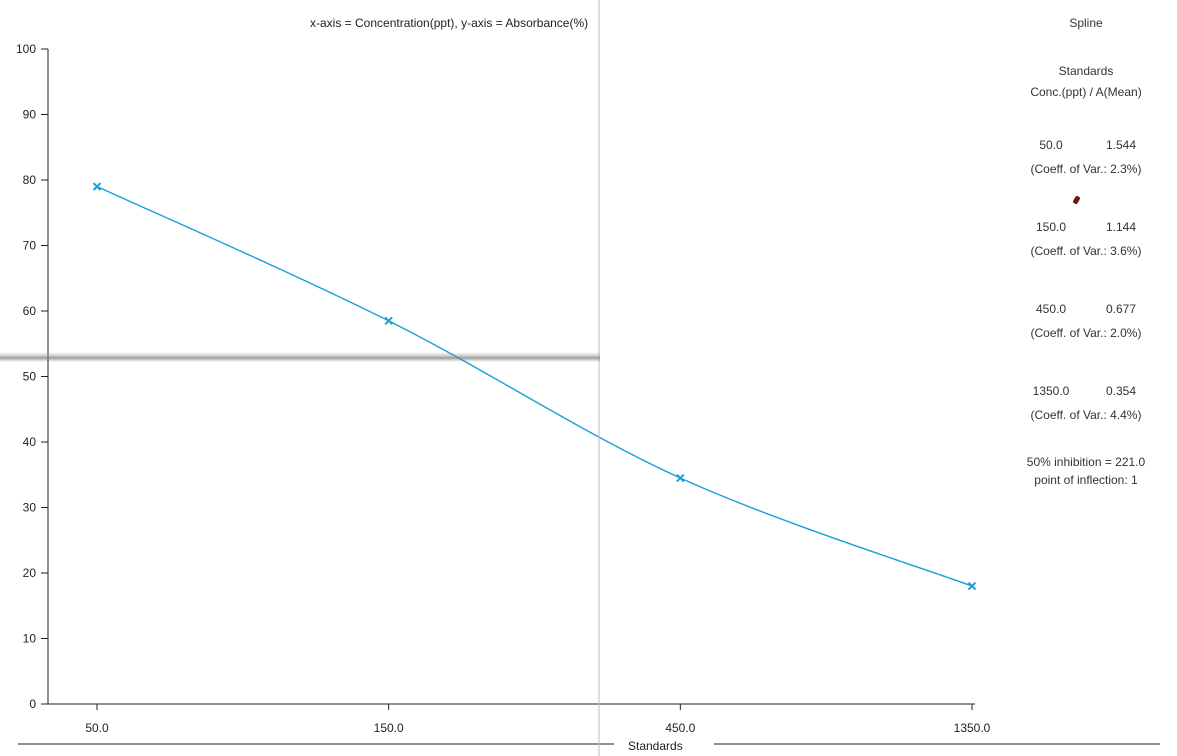  I want to click on y-tick-label: 10, so click(30, 639).